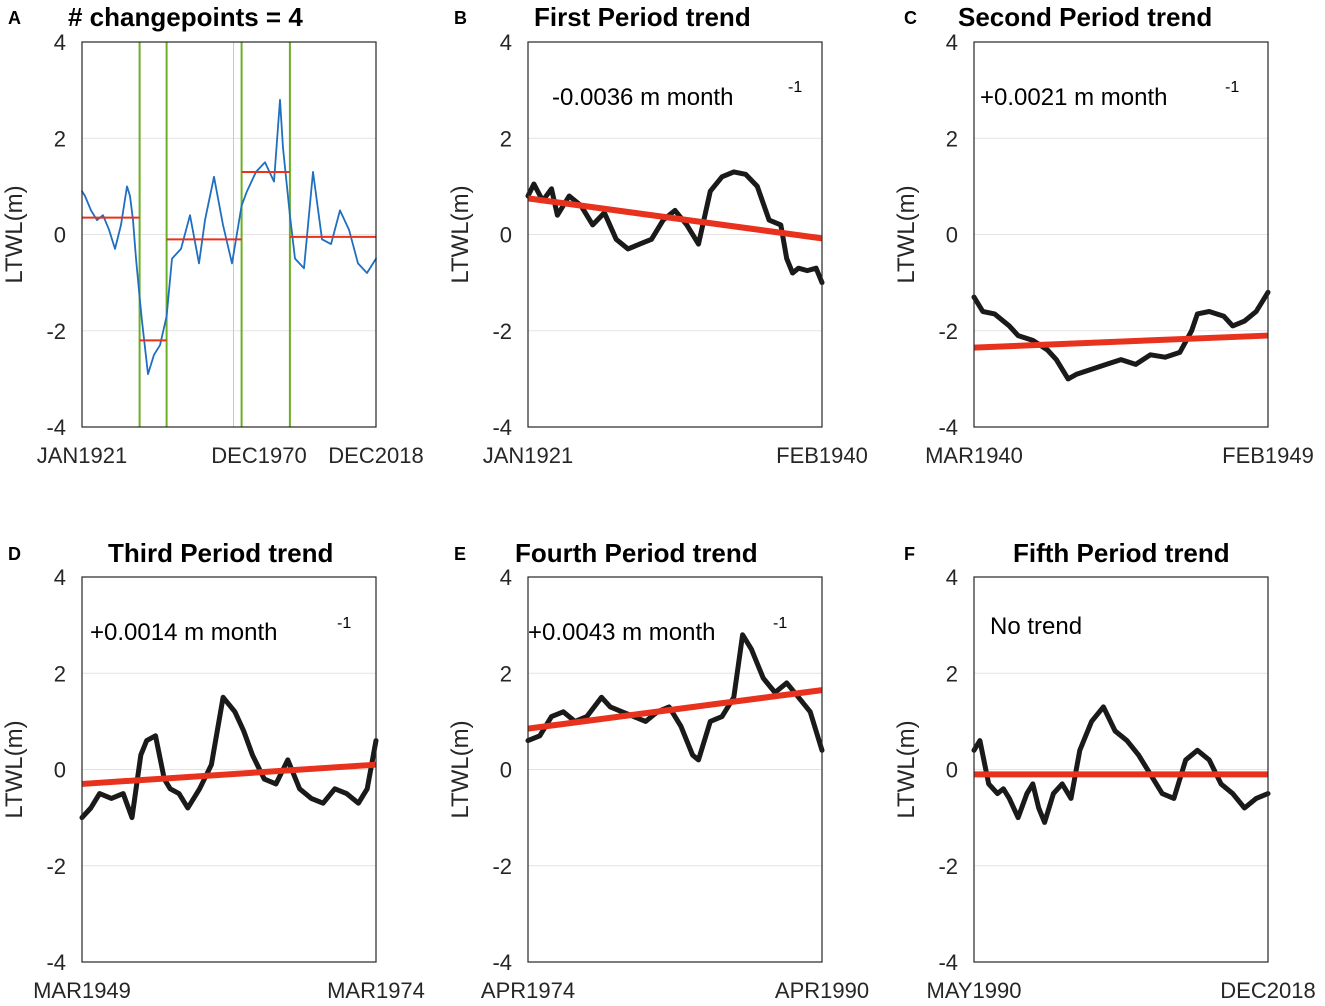 Image resolution: width=1325 pixels, height=1006 pixels. I want to click on trend-annotation: +0.0014 m month, so click(183, 632).